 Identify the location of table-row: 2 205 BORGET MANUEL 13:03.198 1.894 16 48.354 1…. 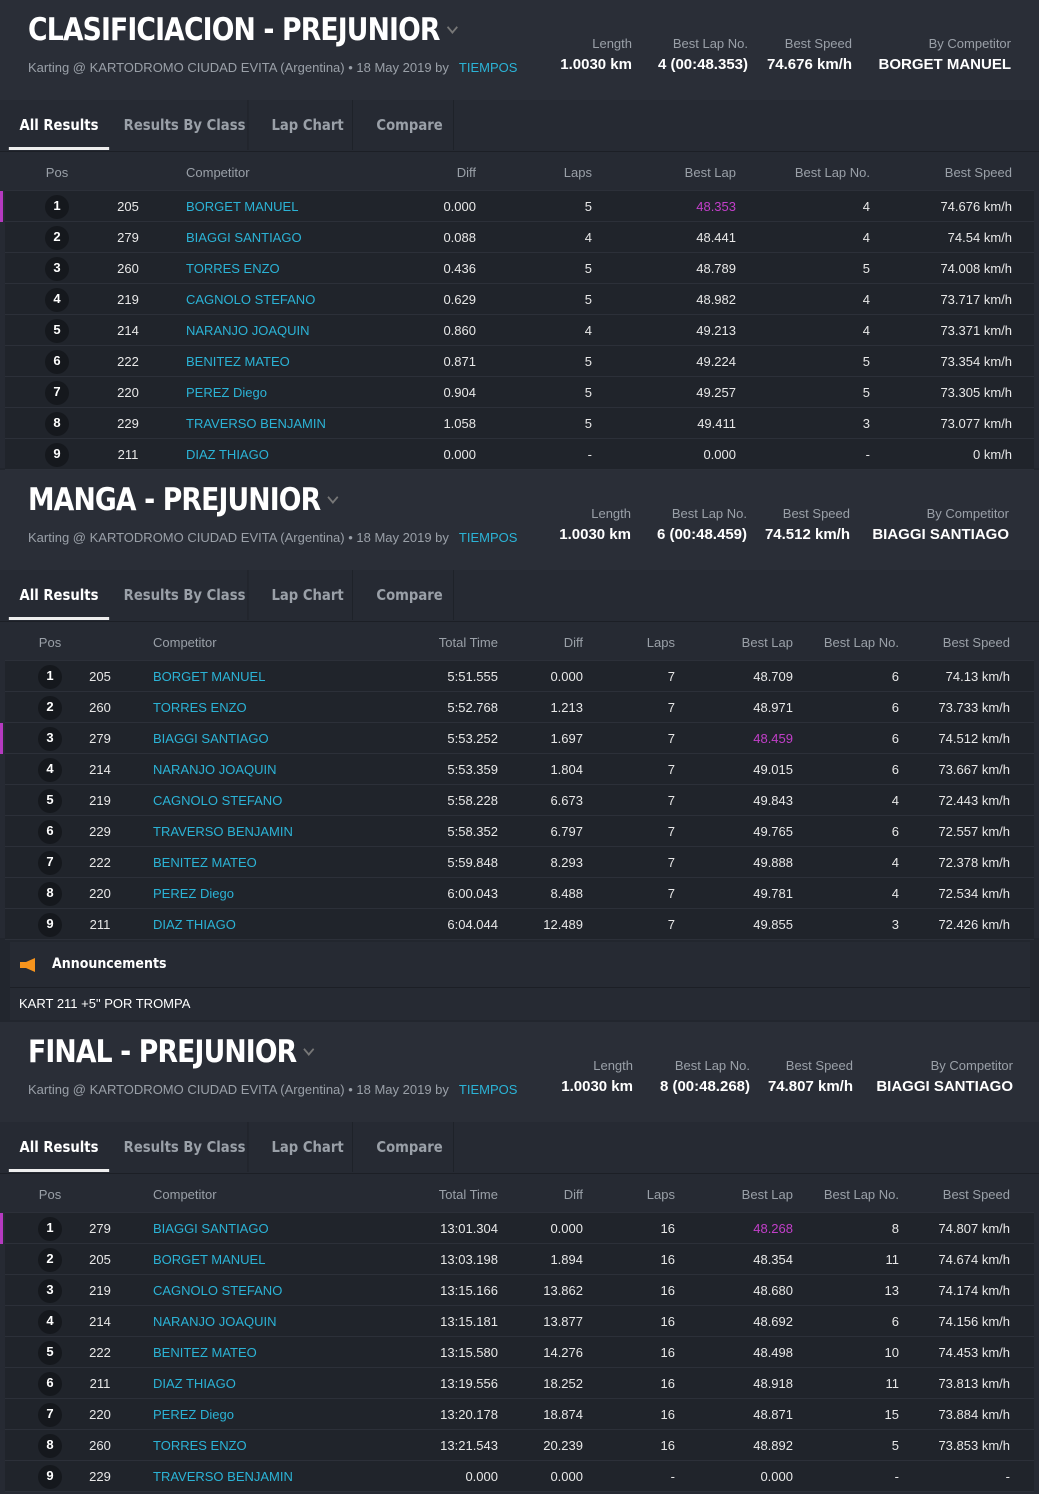
(519, 1259).